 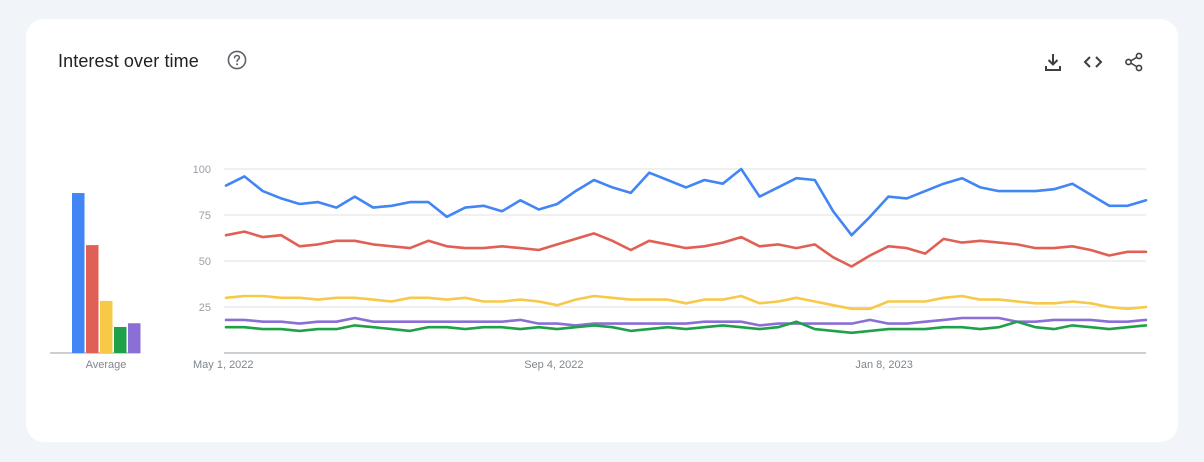 I want to click on download-icon, so click(x=1053, y=62).